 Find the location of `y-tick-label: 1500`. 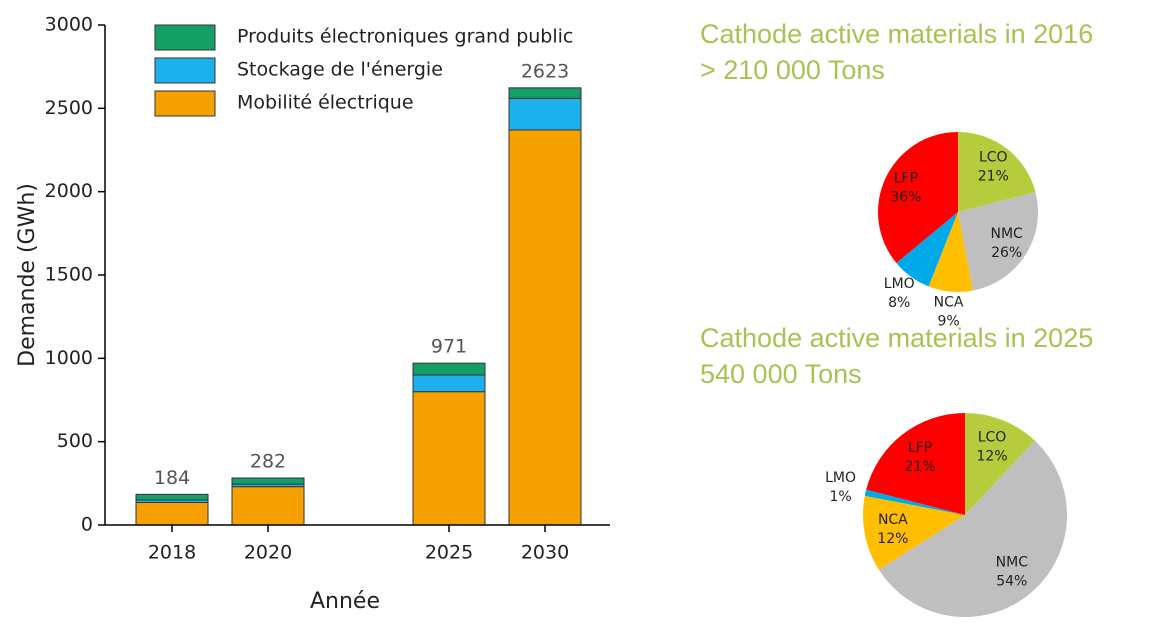

y-tick-label: 1500 is located at coordinates (69, 275).